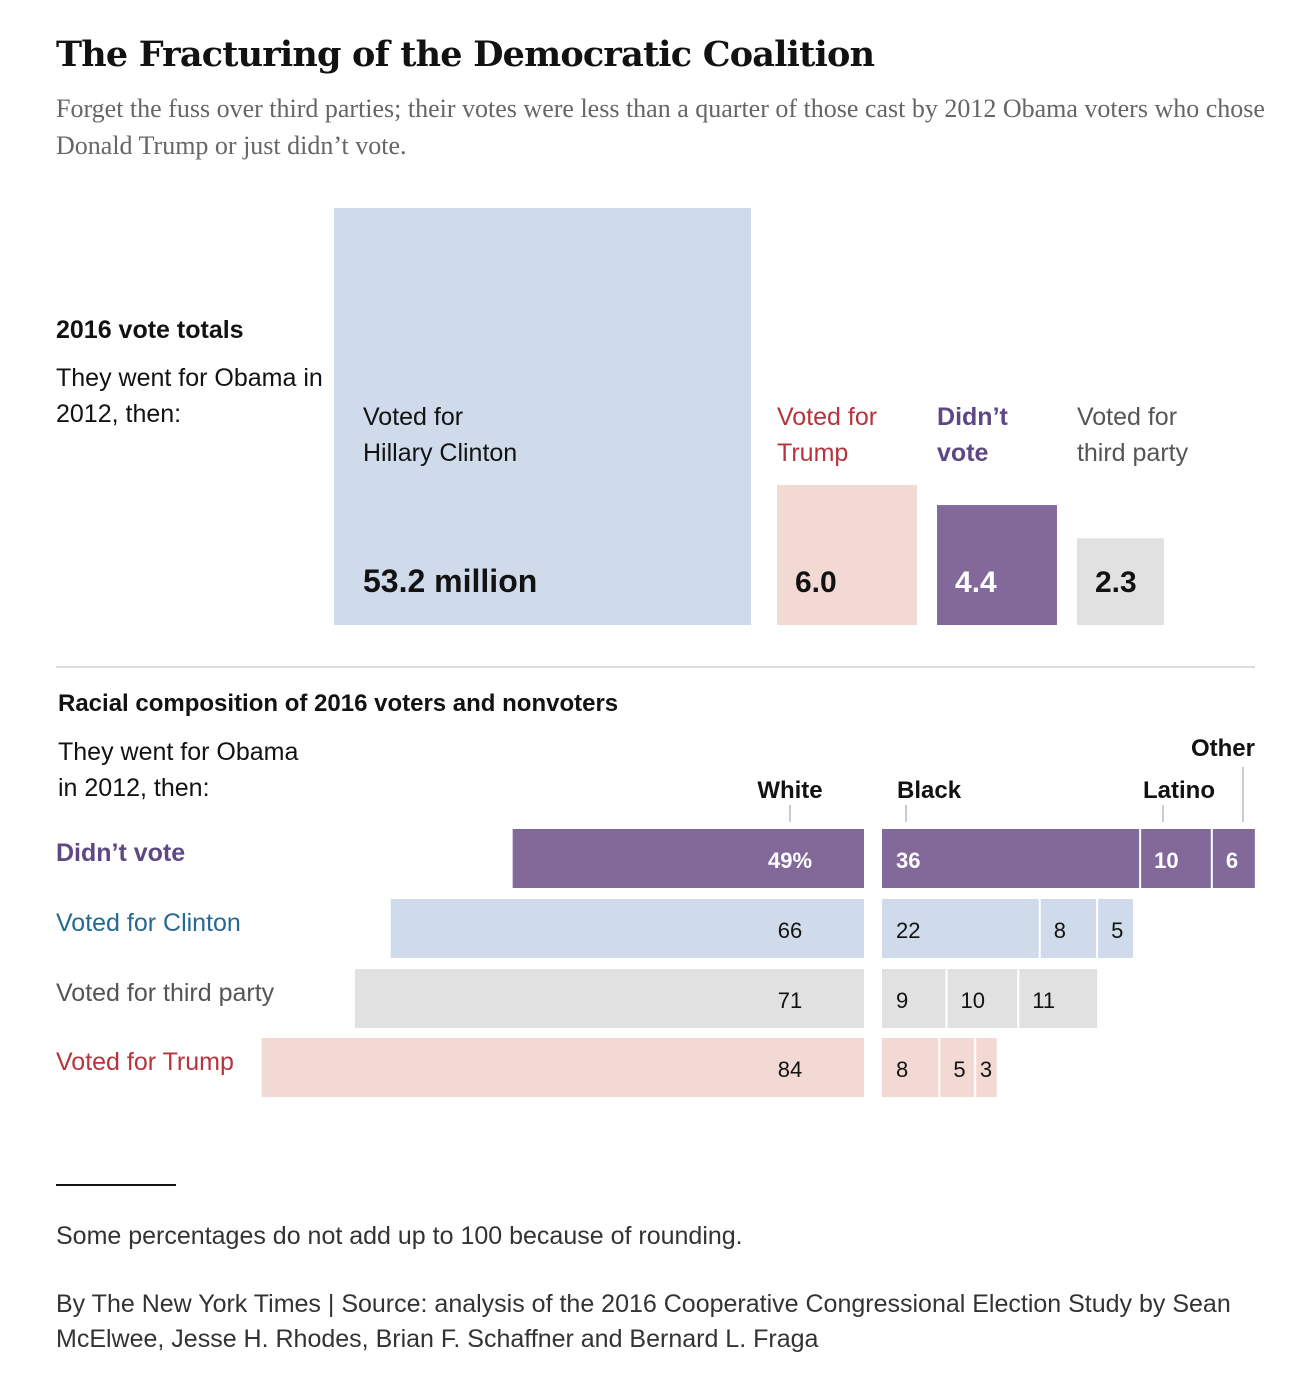 The width and height of the screenshot is (1316, 1396). Describe the element at coordinates (542, 416) in the screenshot. I see `total-bar-clinton` at that location.